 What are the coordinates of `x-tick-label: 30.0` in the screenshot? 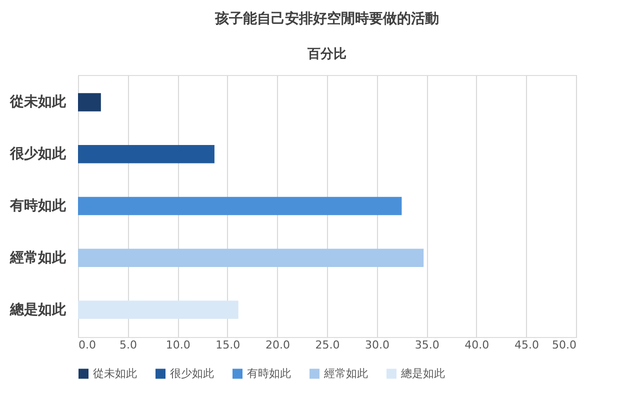 It's located at (377, 345).